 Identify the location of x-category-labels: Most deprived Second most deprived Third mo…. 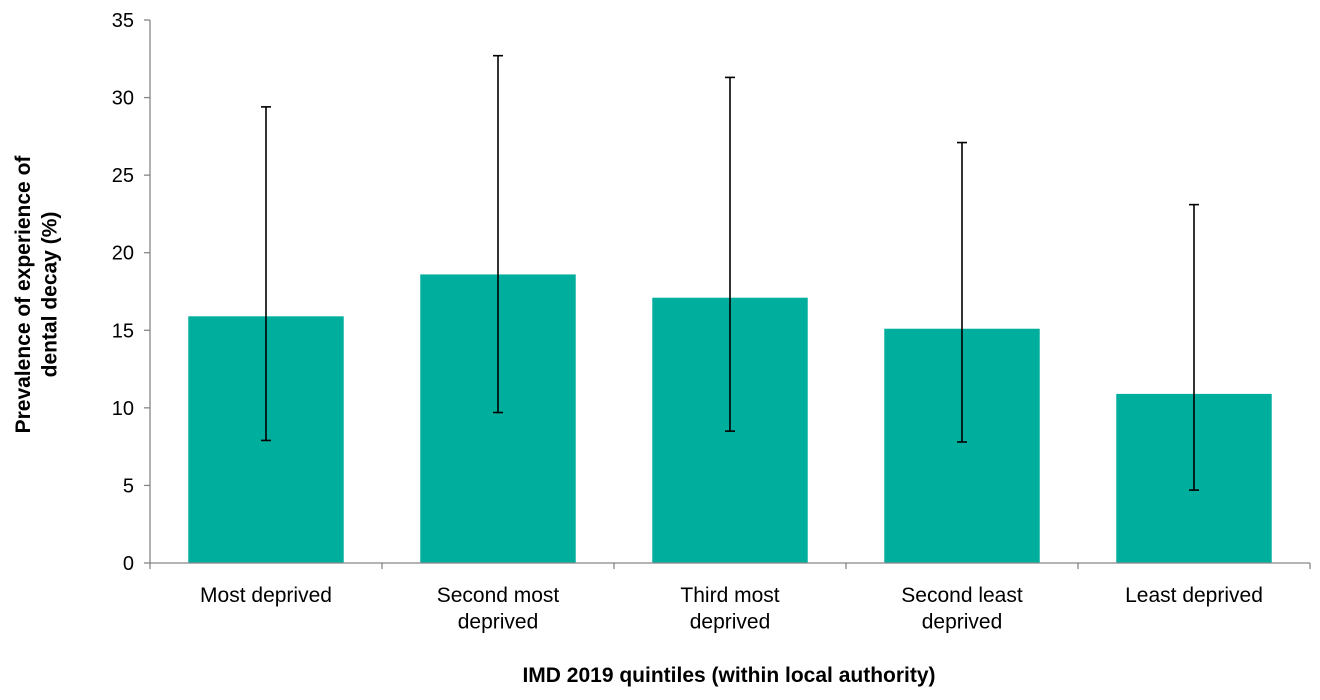
(731, 608).